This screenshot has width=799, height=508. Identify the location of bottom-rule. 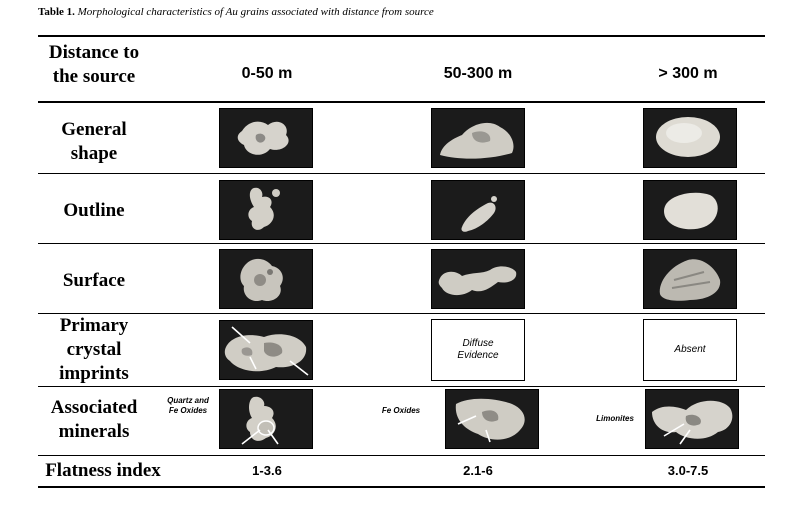
(401, 487).